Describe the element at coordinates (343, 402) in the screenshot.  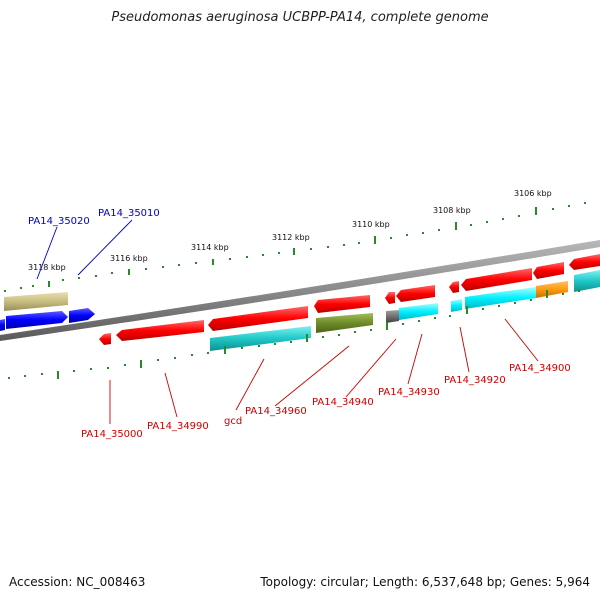
I see `gene-label: PA14_34940` at that location.